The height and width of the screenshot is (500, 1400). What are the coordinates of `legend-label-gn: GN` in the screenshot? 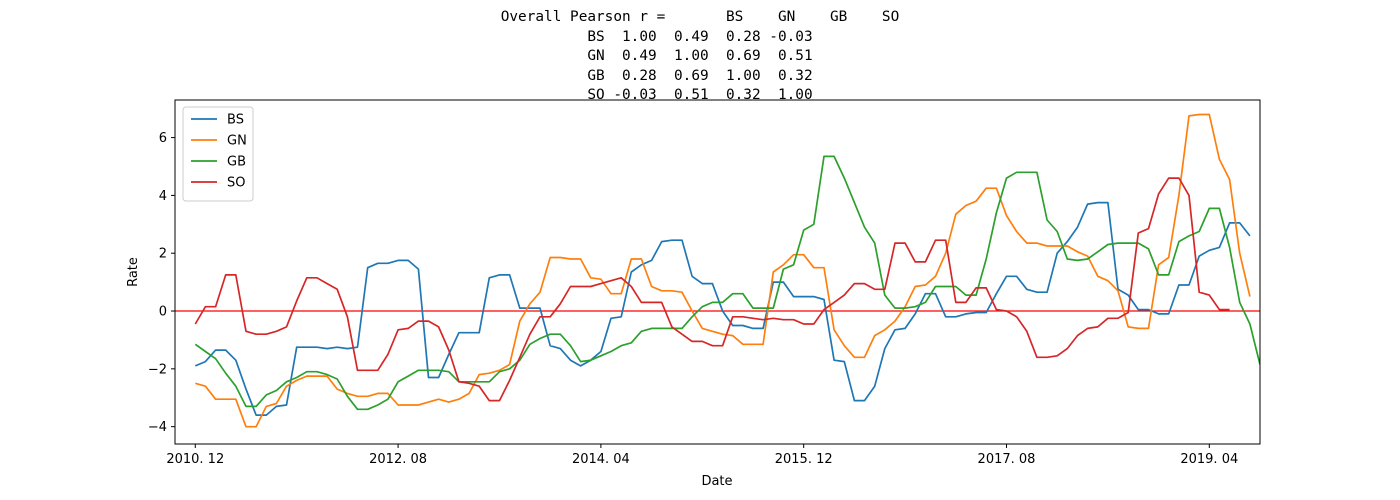 It's located at (237, 141).